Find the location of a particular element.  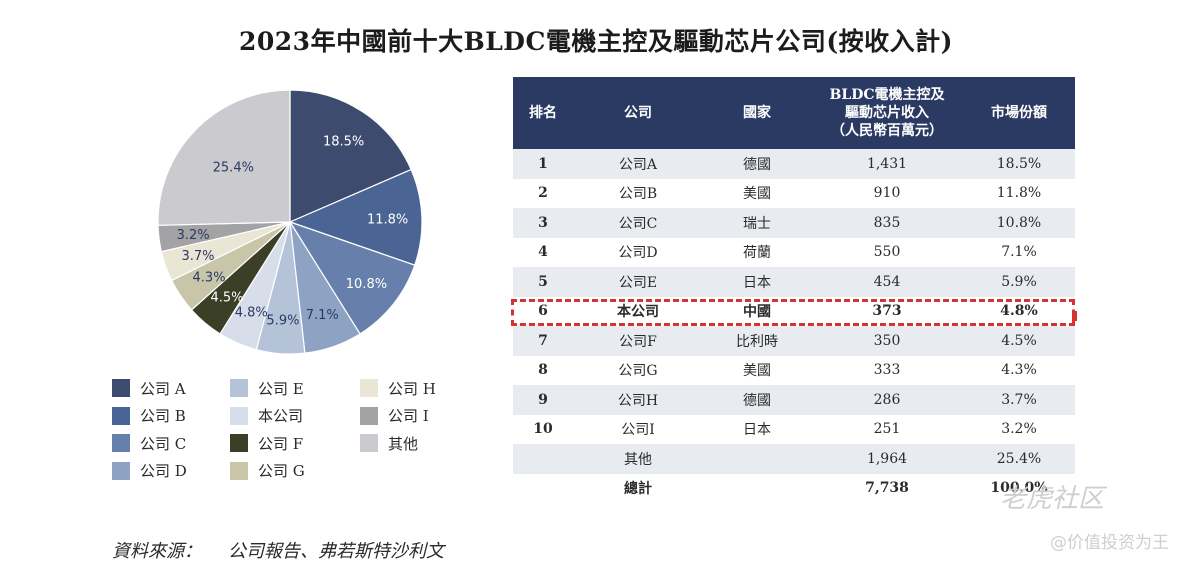

legend-item: 公司 E is located at coordinates (267, 388).